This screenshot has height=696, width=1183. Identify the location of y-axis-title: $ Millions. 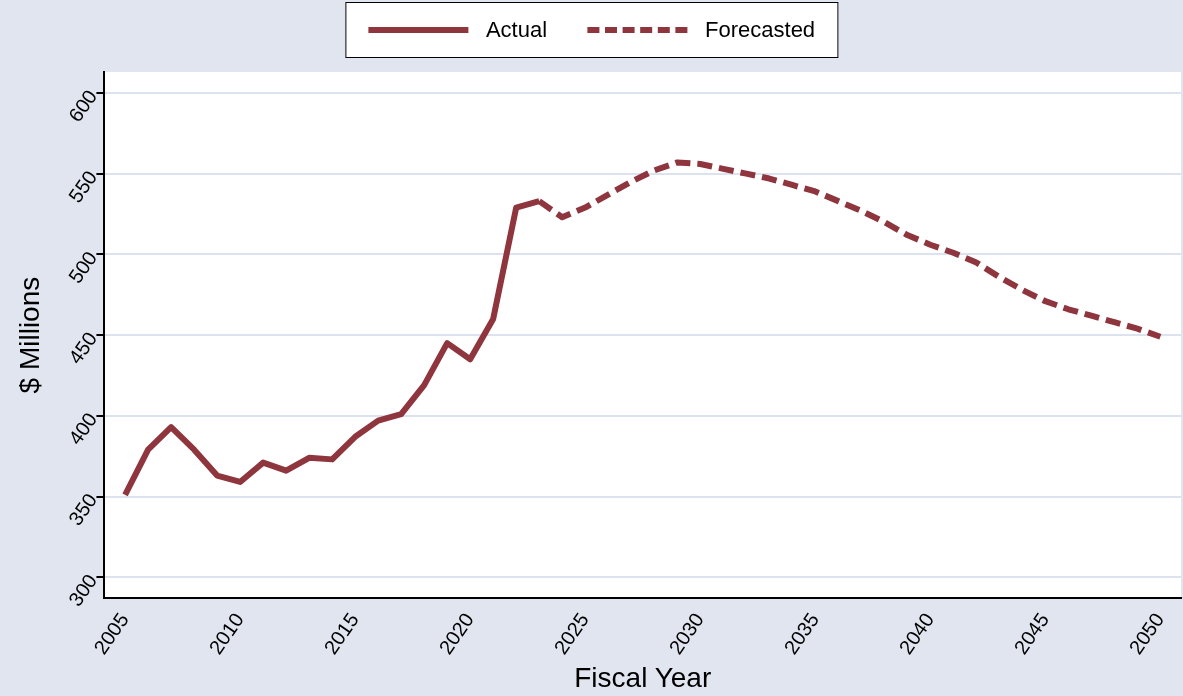
(29, 335).